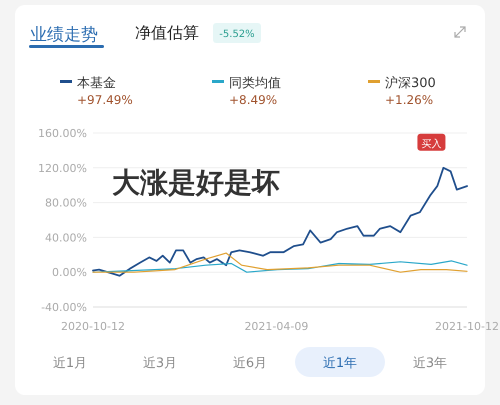  Describe the element at coordinates (64, 35) in the screenshot. I see `chart-title: 业绩走势` at that location.